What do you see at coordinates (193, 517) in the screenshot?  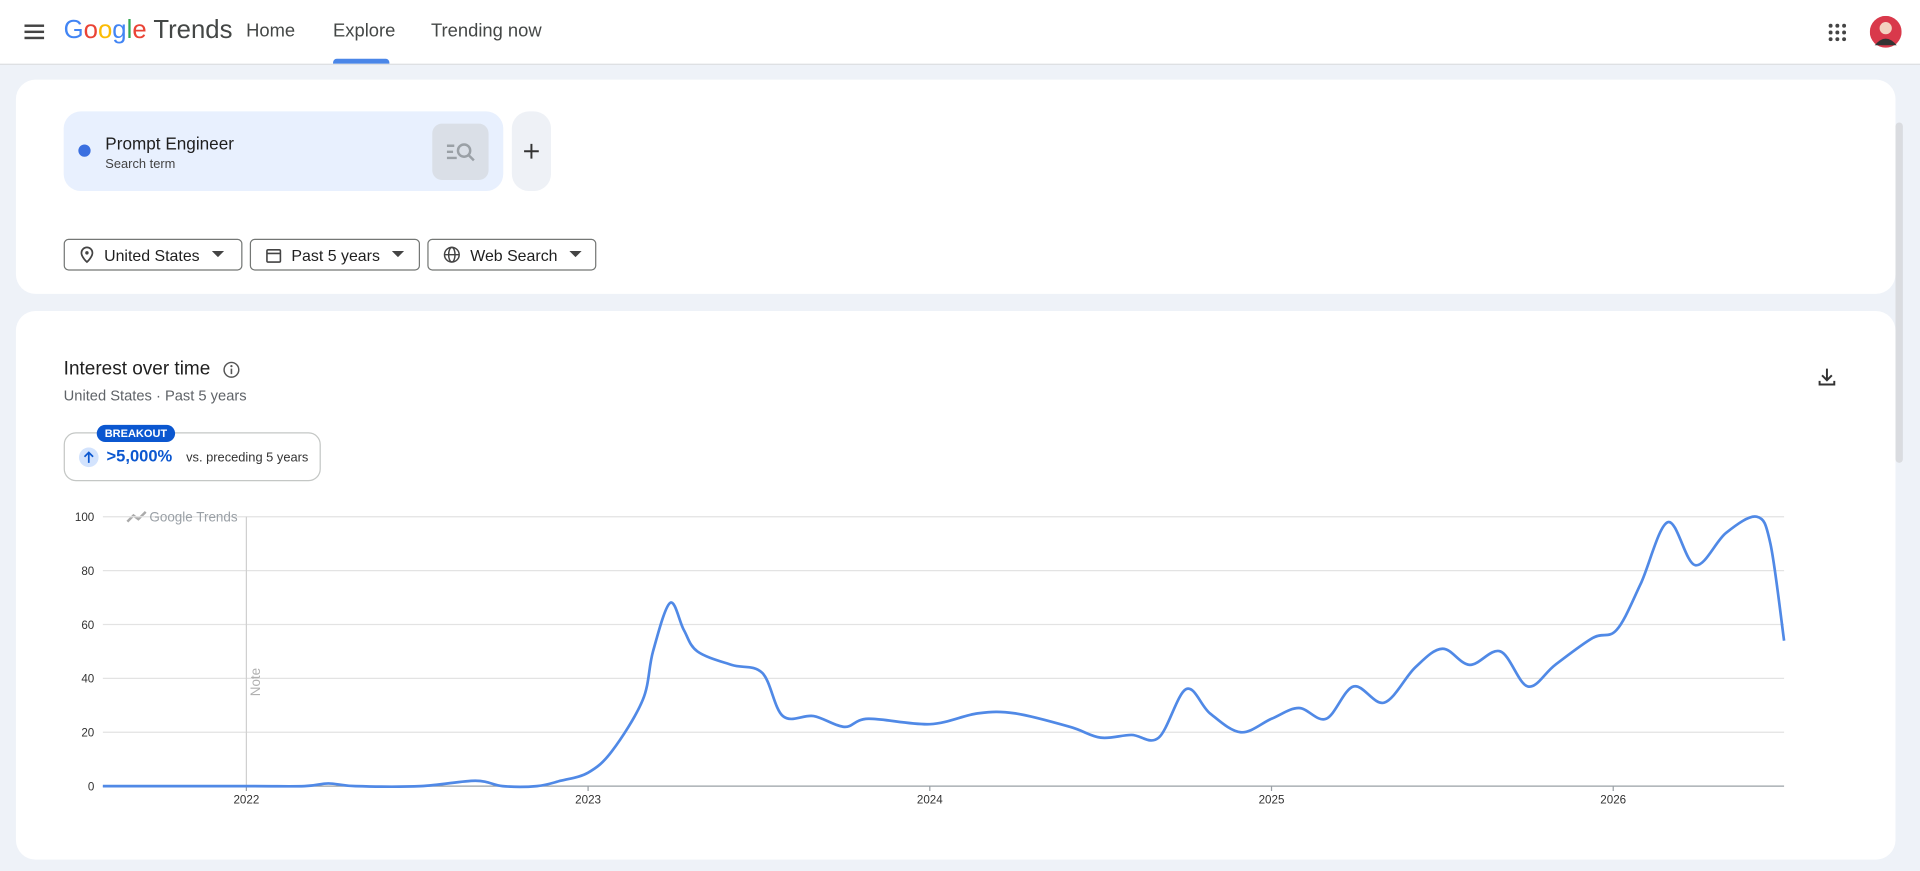 I see `watermark: Google Trends` at bounding box center [193, 517].